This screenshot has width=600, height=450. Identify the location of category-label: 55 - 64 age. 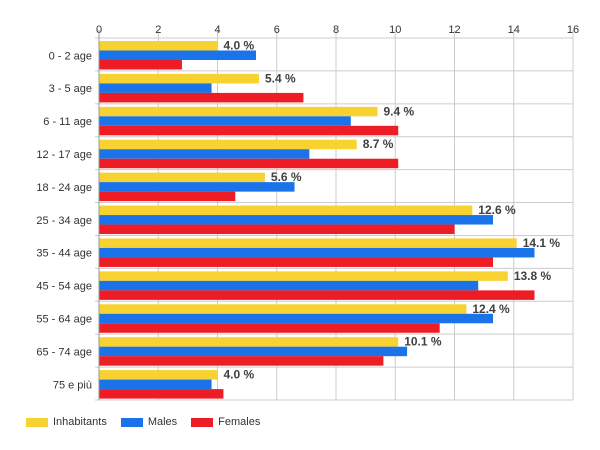
(64, 320).